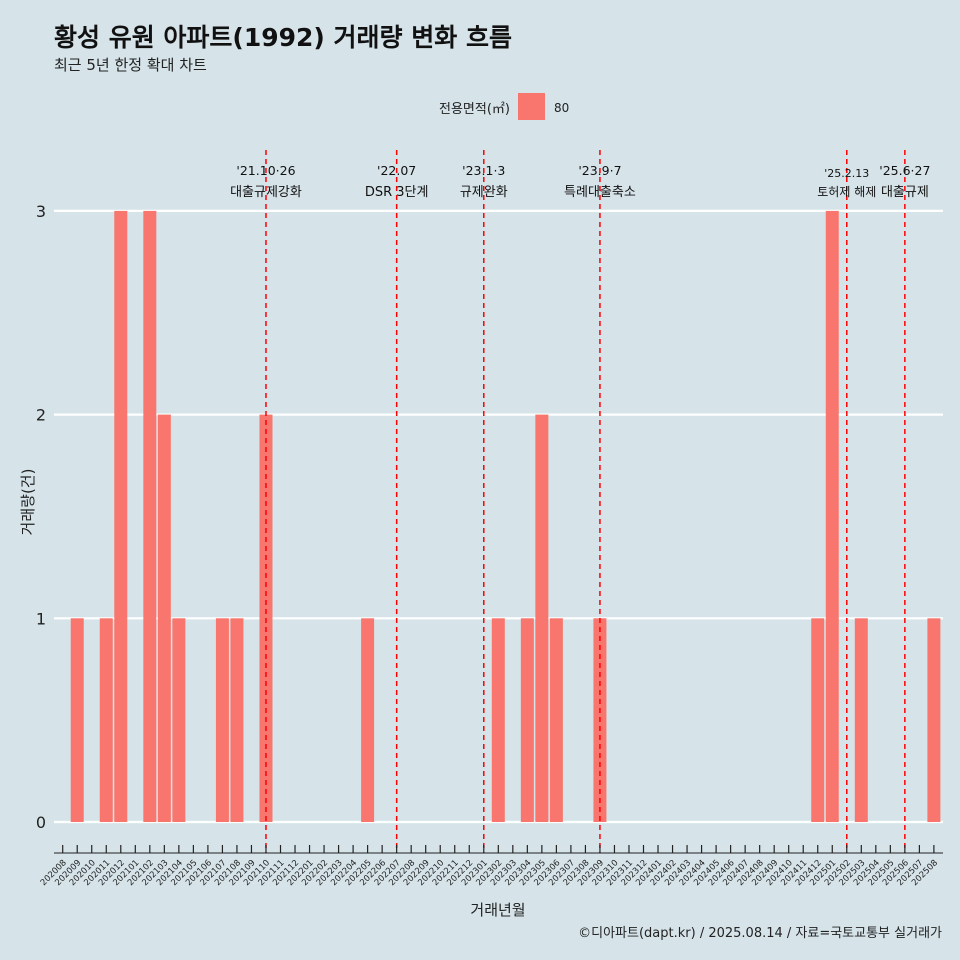  What do you see at coordinates (397, 192) in the screenshot?
I see `annotation-label: DSR 3단계` at bounding box center [397, 192].